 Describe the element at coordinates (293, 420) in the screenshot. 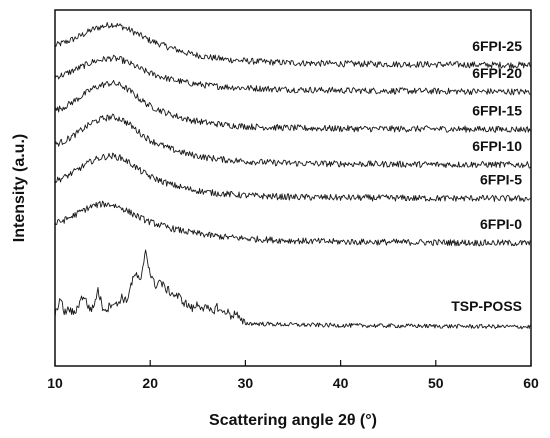

I see `x-axis-title: Scattering angle 2θ (°)` at that location.